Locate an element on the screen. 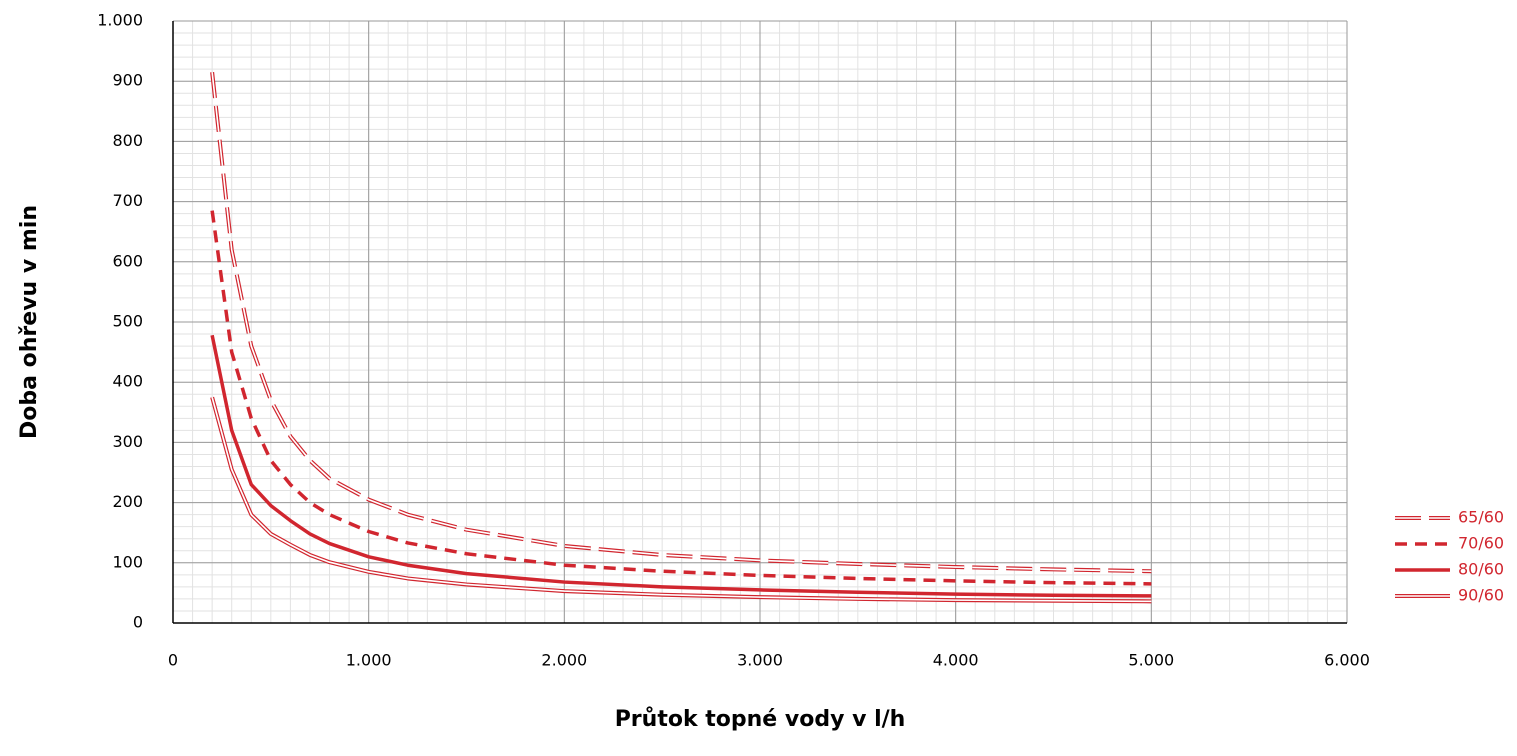 This screenshot has height=756, width=1517. y-tick-label: 300 is located at coordinates (127, 441).